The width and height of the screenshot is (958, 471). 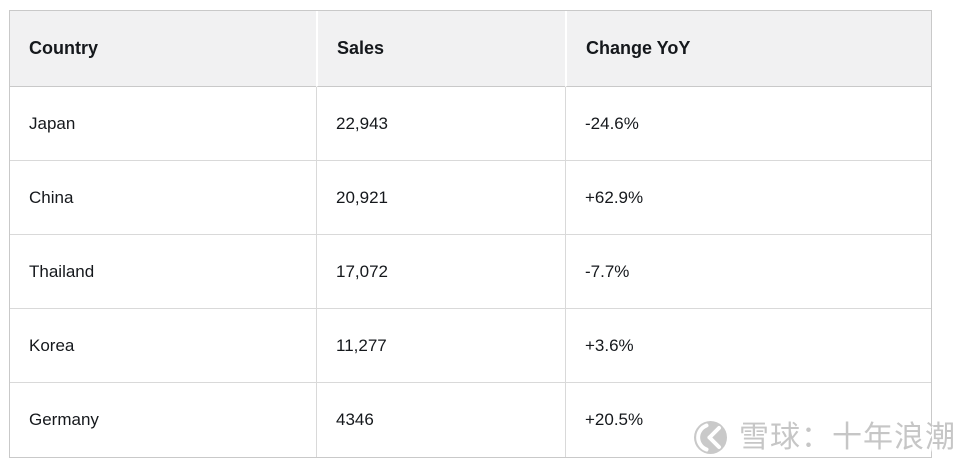 What do you see at coordinates (163, 346) in the screenshot?
I see `cell-country: Korea` at bounding box center [163, 346].